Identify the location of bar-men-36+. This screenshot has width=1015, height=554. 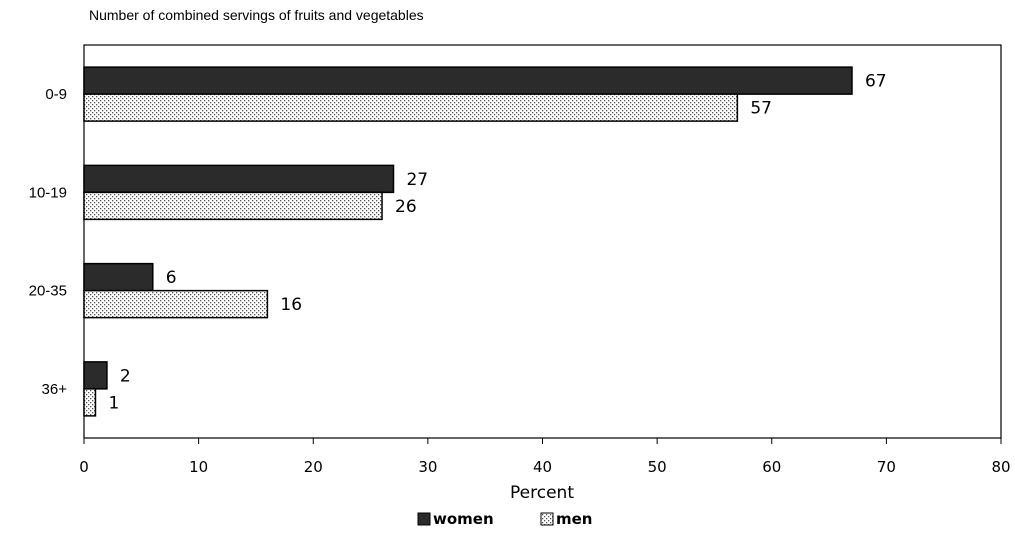
(90, 402).